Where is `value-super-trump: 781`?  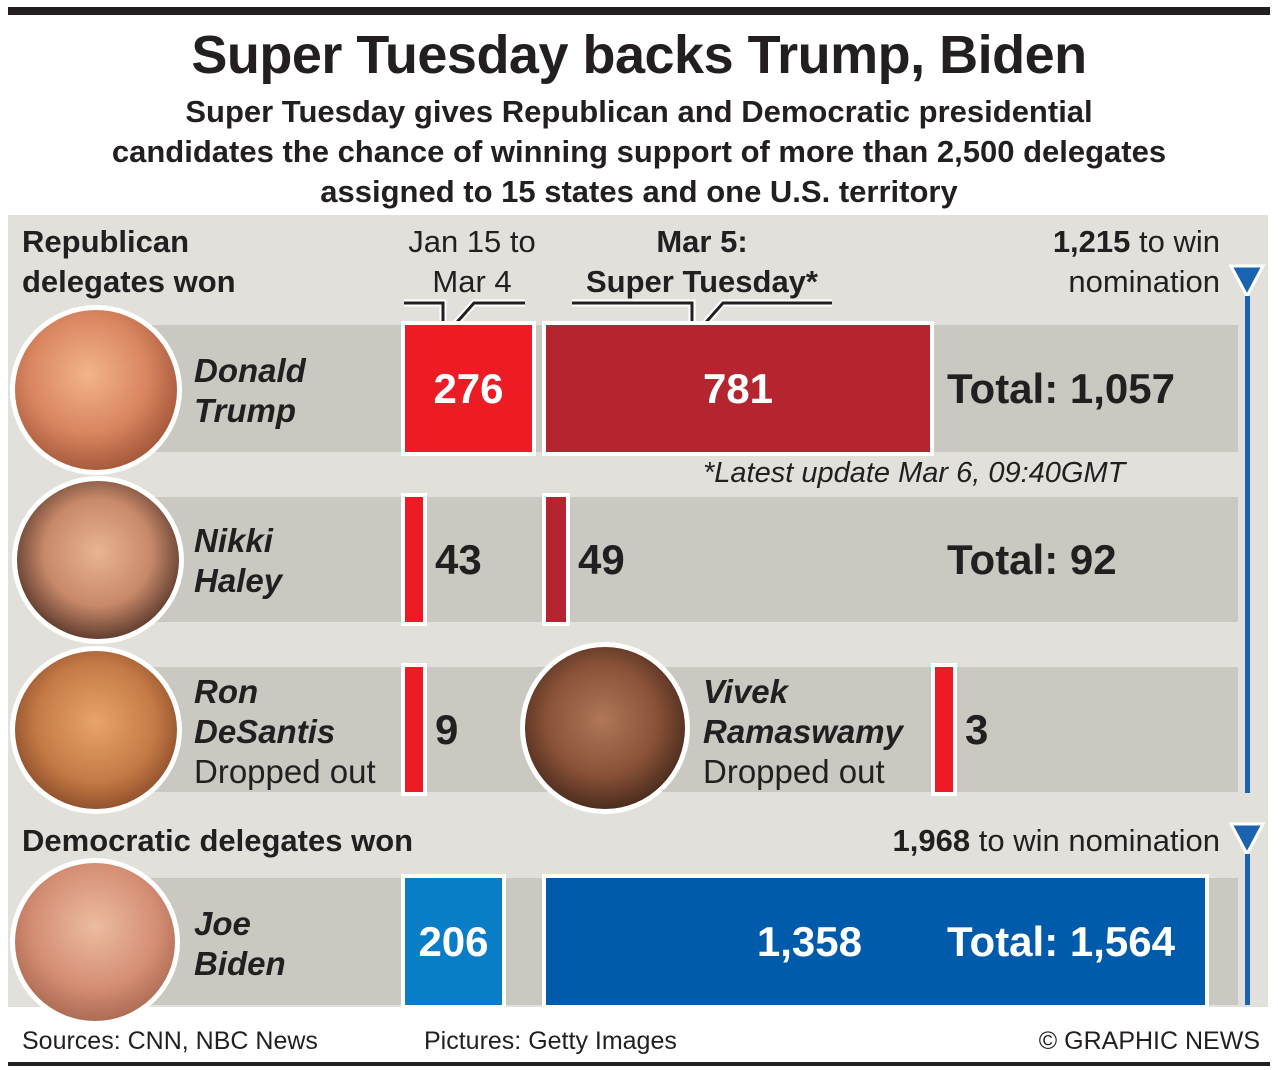 value-super-trump: 781 is located at coordinates (738, 388).